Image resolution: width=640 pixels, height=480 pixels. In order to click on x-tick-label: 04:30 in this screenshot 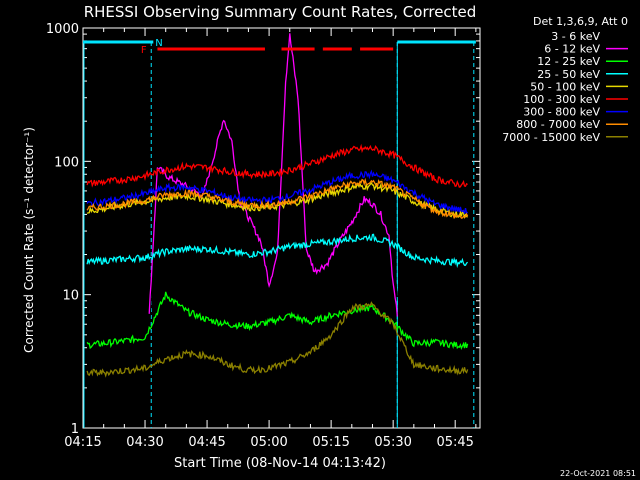, I will do `click(144, 442)`.